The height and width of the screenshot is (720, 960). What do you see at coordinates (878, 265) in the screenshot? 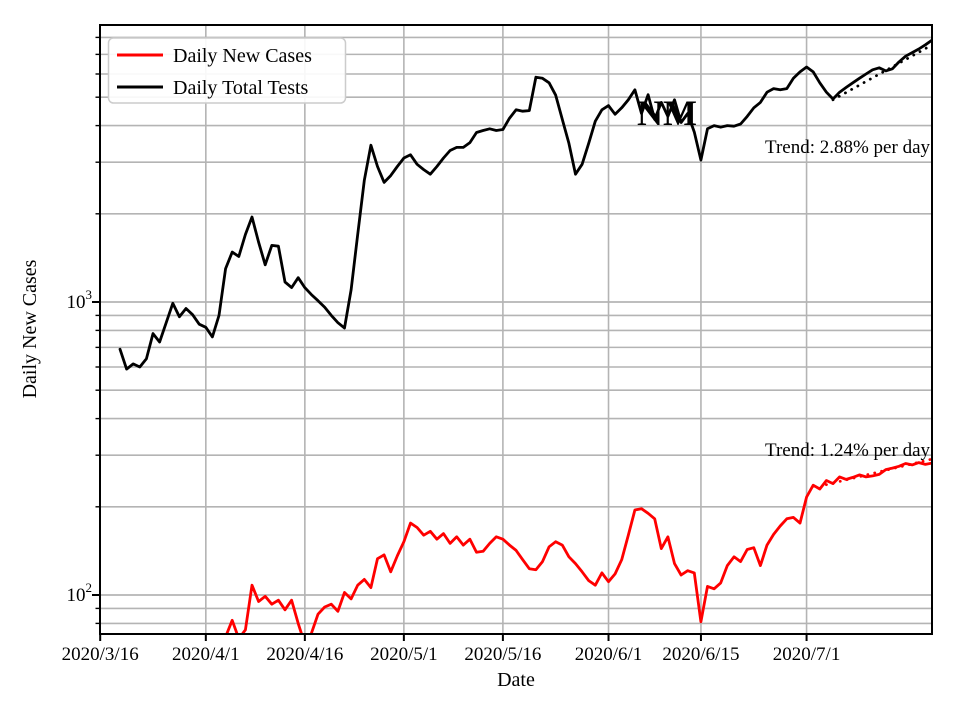
I see `trend-layer` at bounding box center [878, 265].